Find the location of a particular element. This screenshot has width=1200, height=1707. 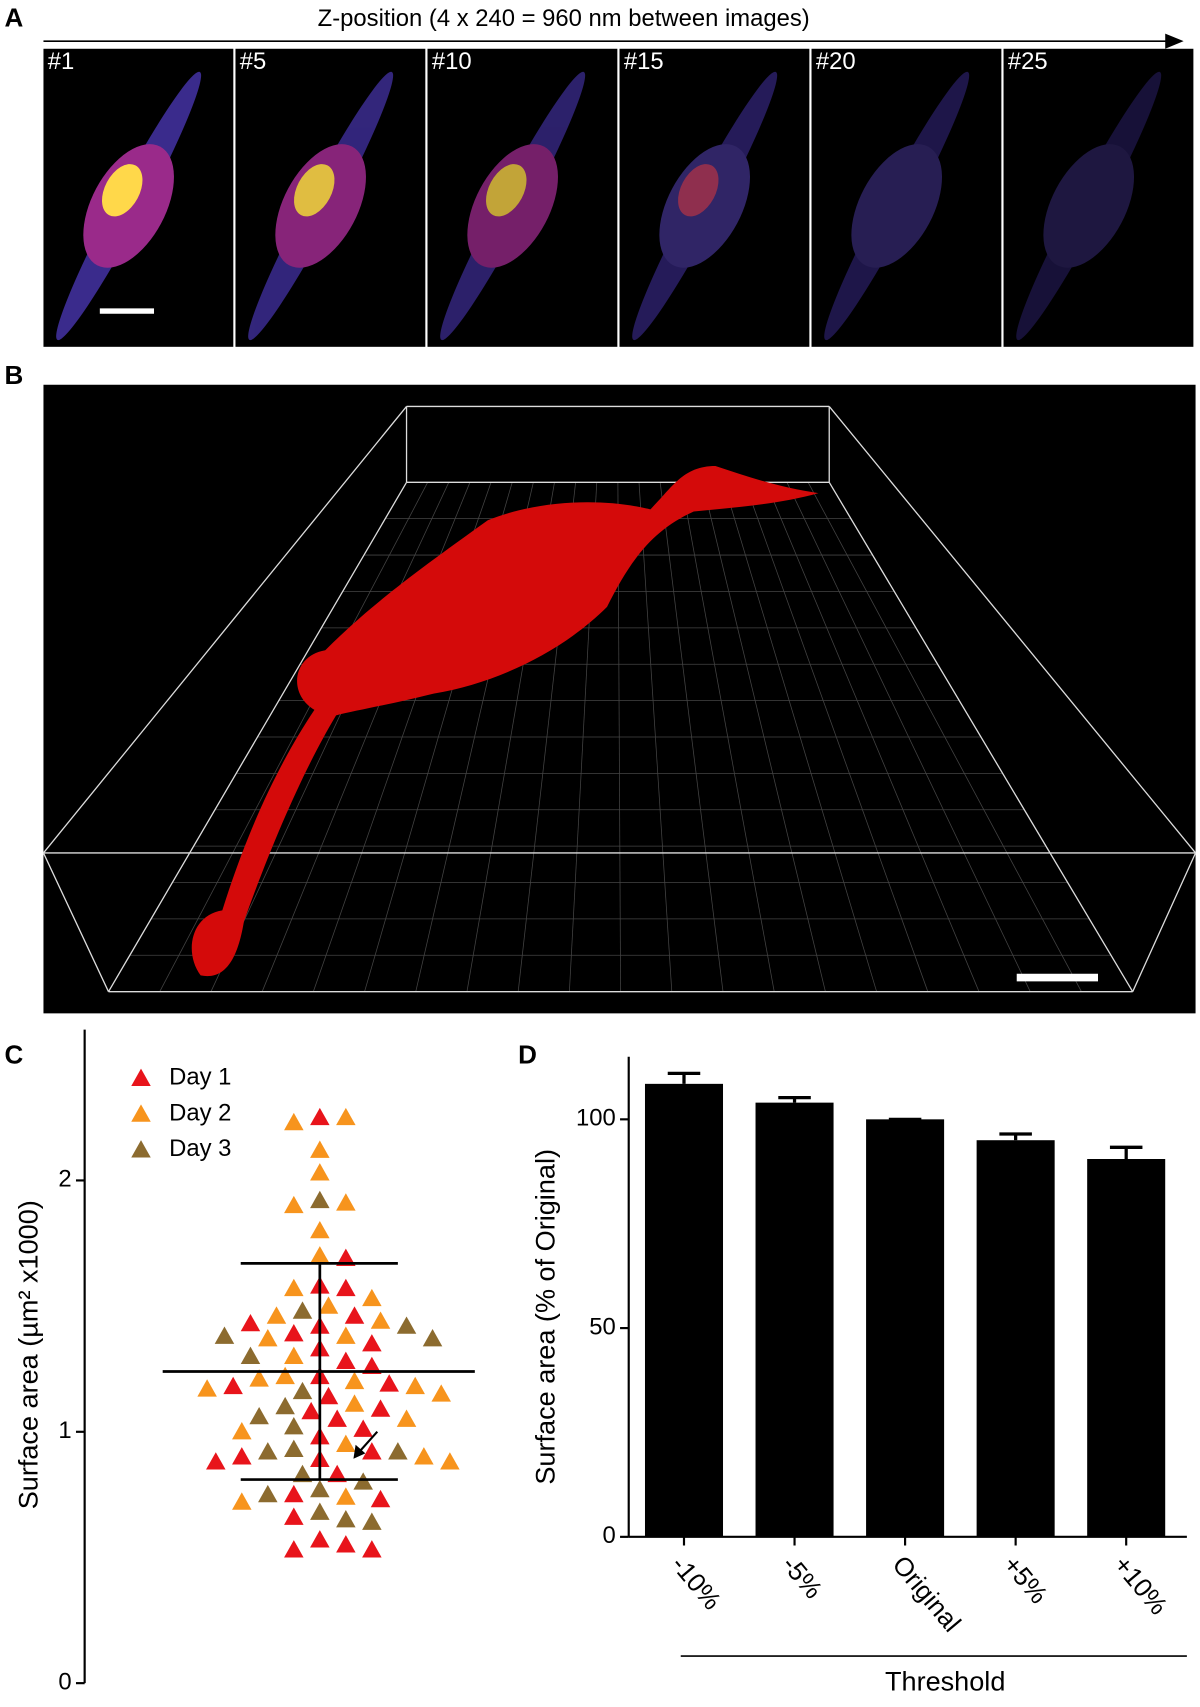

slice-label: #25 is located at coordinates (1028, 61).